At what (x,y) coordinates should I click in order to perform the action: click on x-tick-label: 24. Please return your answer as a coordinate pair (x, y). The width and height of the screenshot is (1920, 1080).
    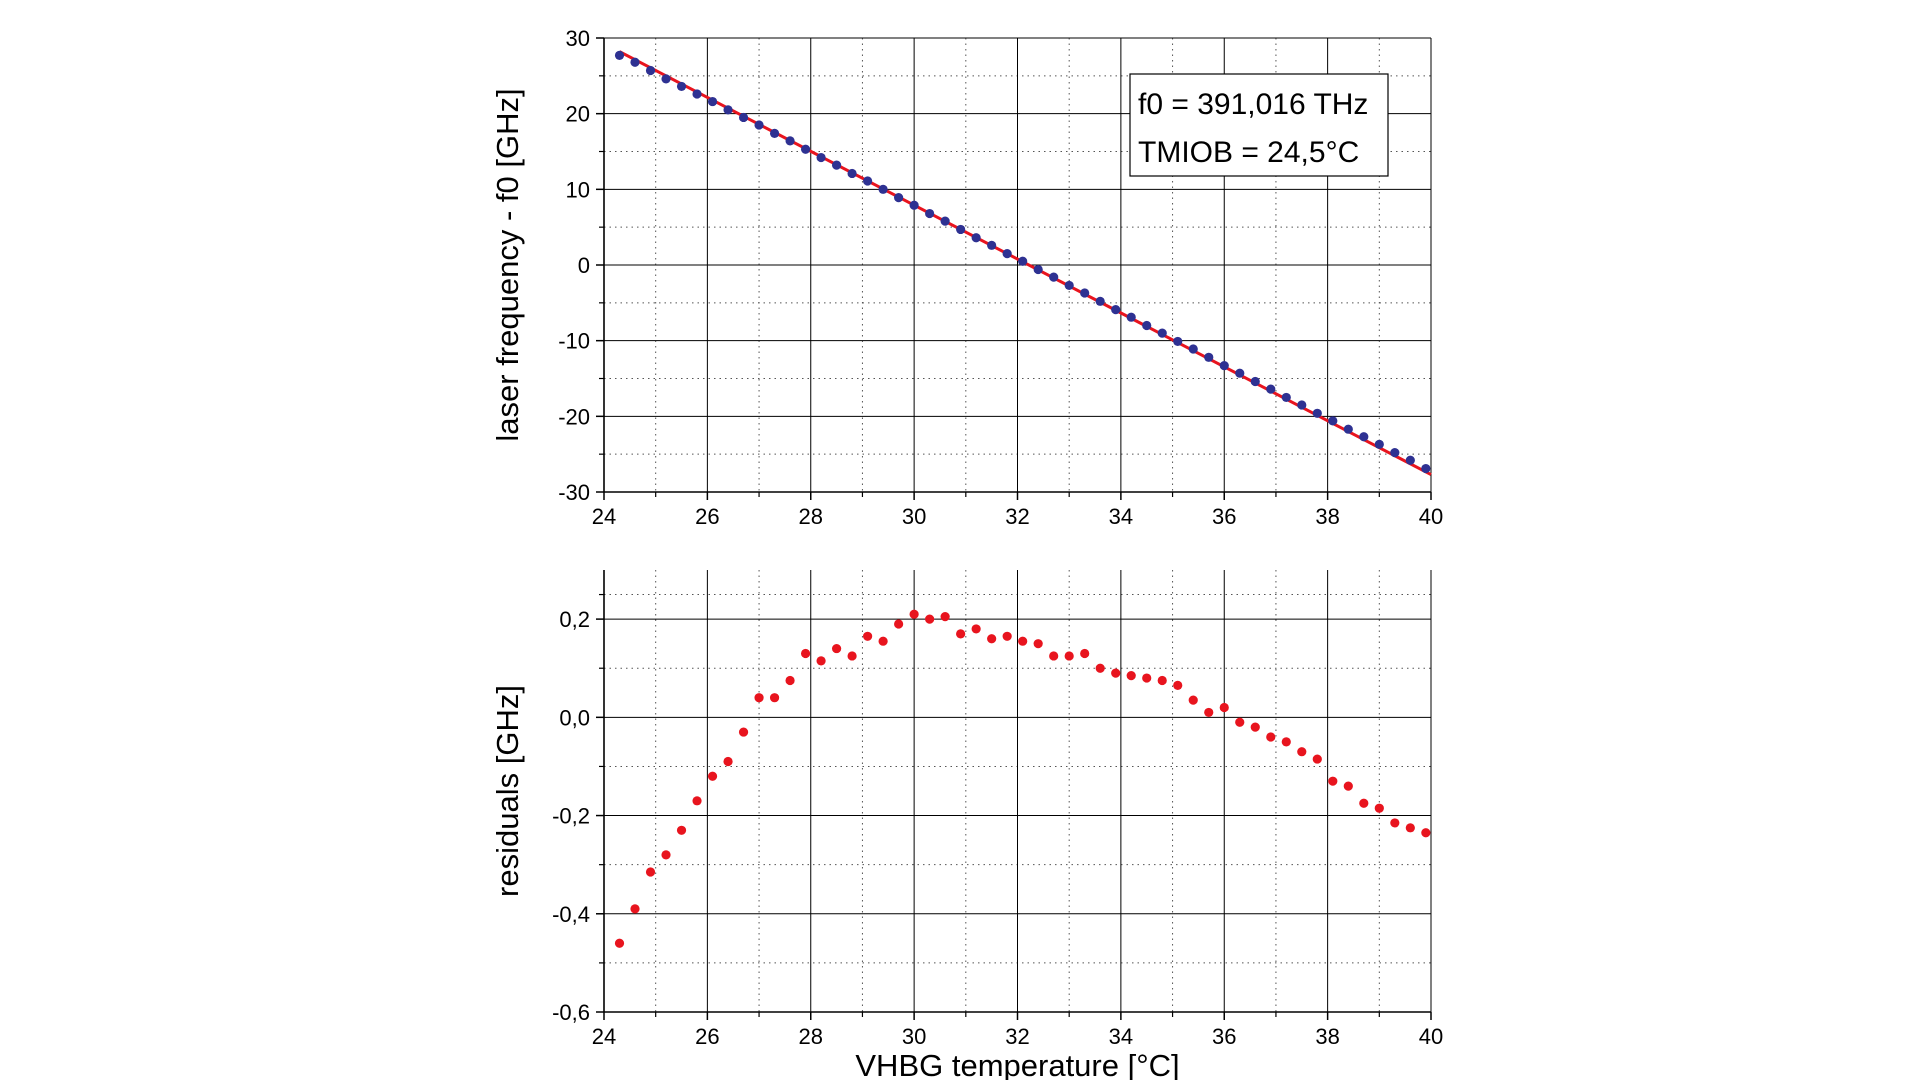
    Looking at the image, I should click on (604, 1036).